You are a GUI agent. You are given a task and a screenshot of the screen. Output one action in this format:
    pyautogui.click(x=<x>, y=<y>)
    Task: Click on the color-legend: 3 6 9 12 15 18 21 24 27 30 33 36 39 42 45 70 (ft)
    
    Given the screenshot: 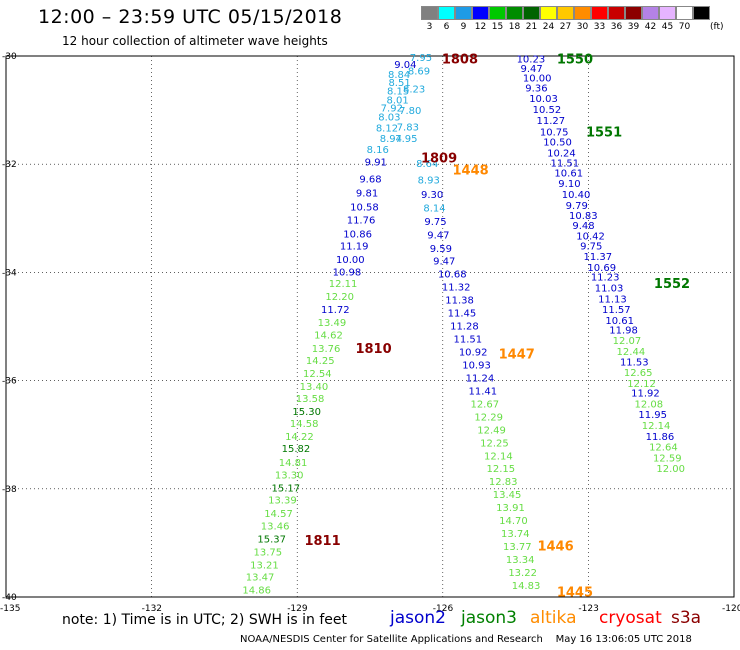 What is the action you would take?
    pyautogui.click(x=572, y=19)
    